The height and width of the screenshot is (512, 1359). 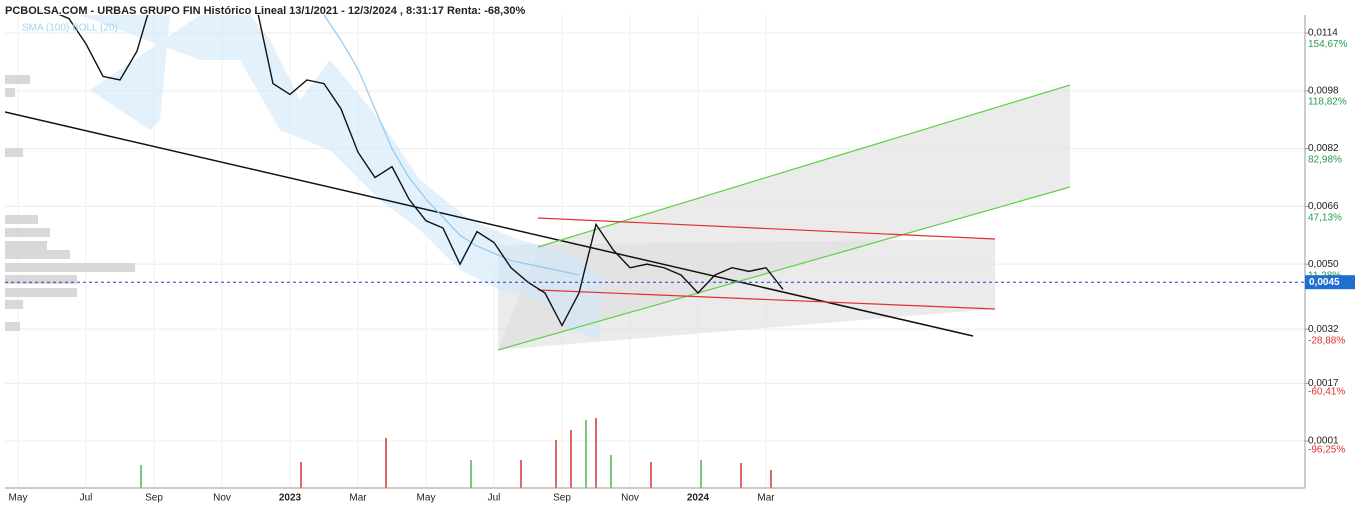 I want to click on y-tick-label: 0,0114, so click(x=1323, y=33).